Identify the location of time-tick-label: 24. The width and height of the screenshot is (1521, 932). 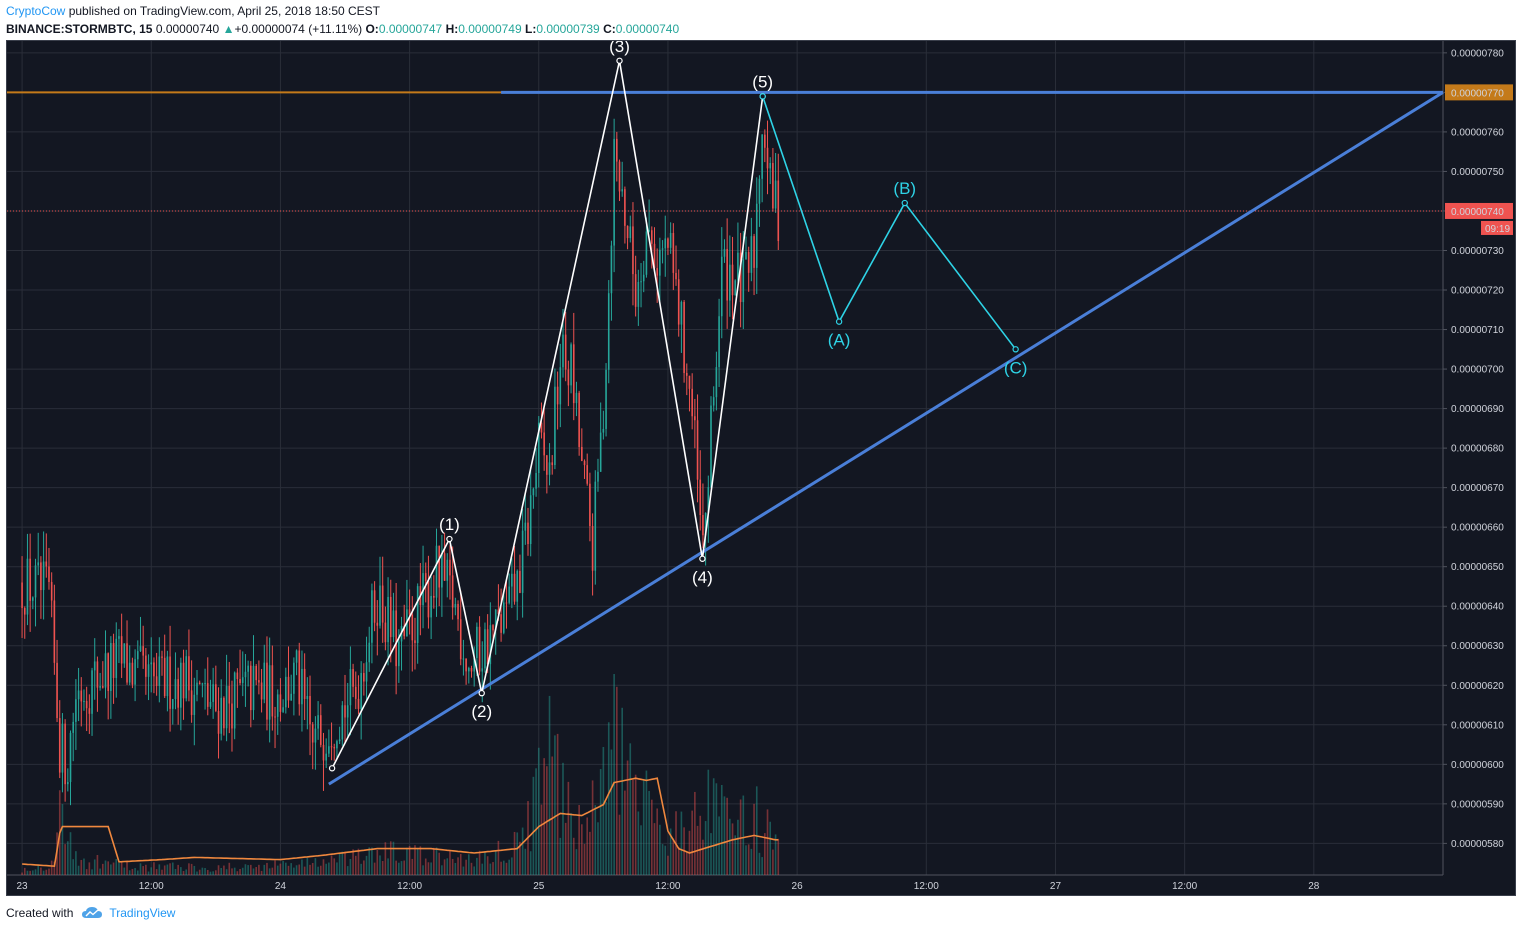
(281, 886).